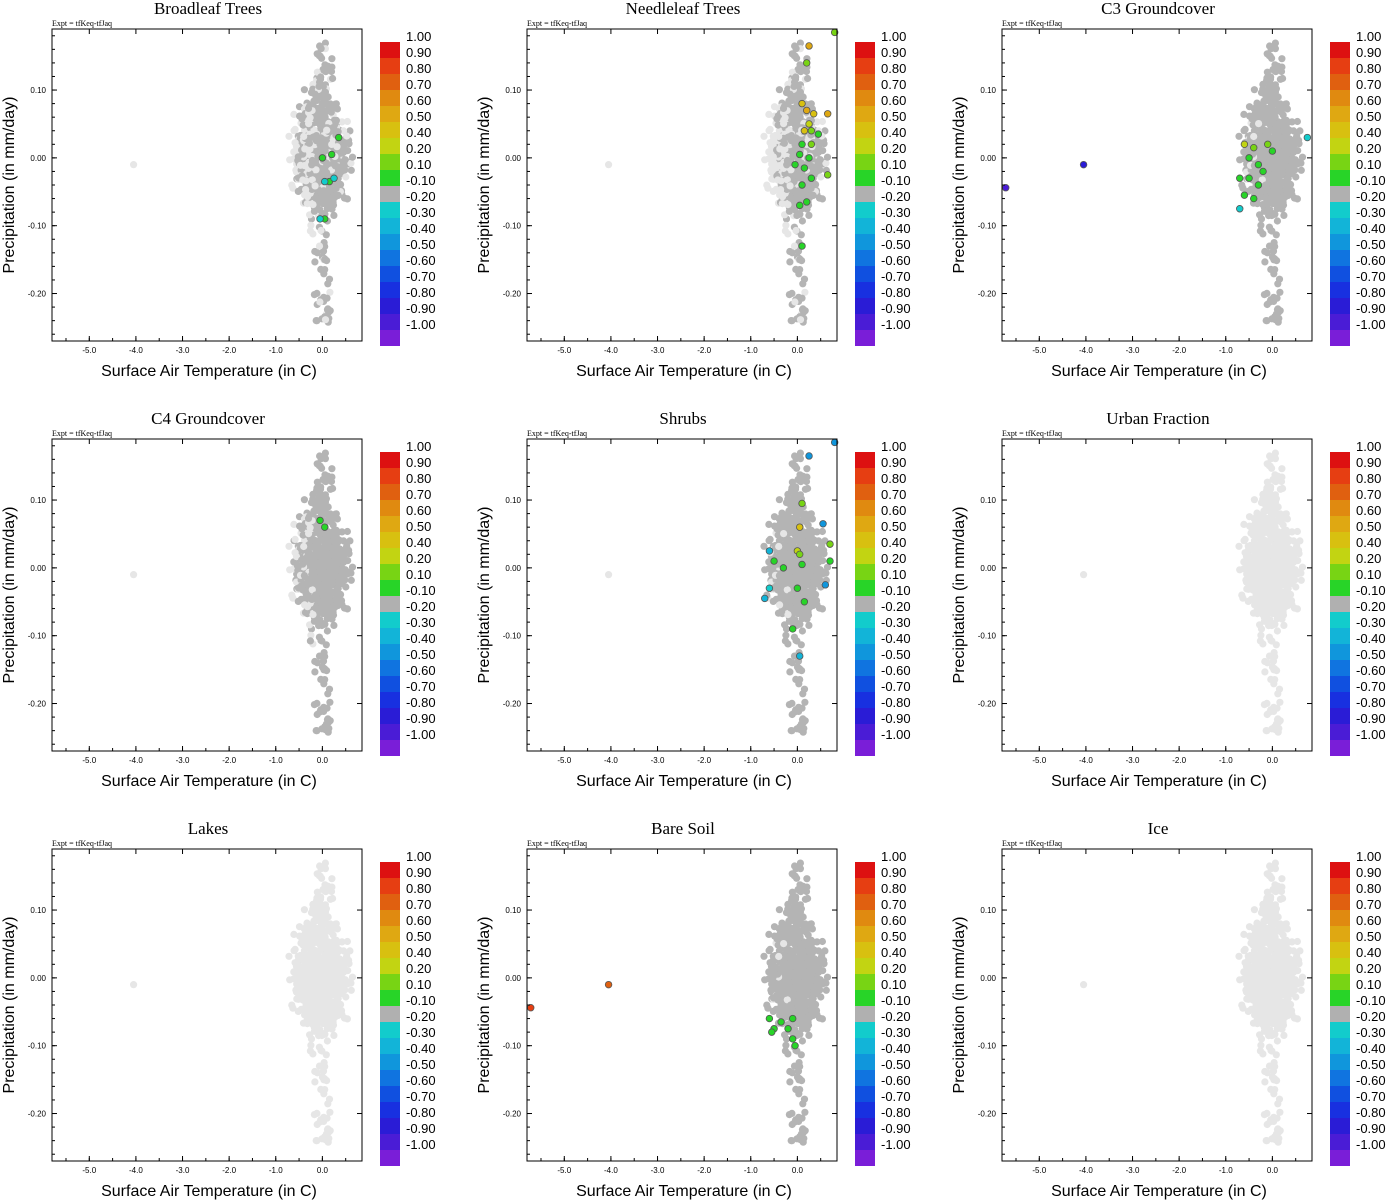 The width and height of the screenshot is (1388, 1200). Describe the element at coordinates (513, 500) in the screenshot. I see `y-tick-label: 0.10` at that location.